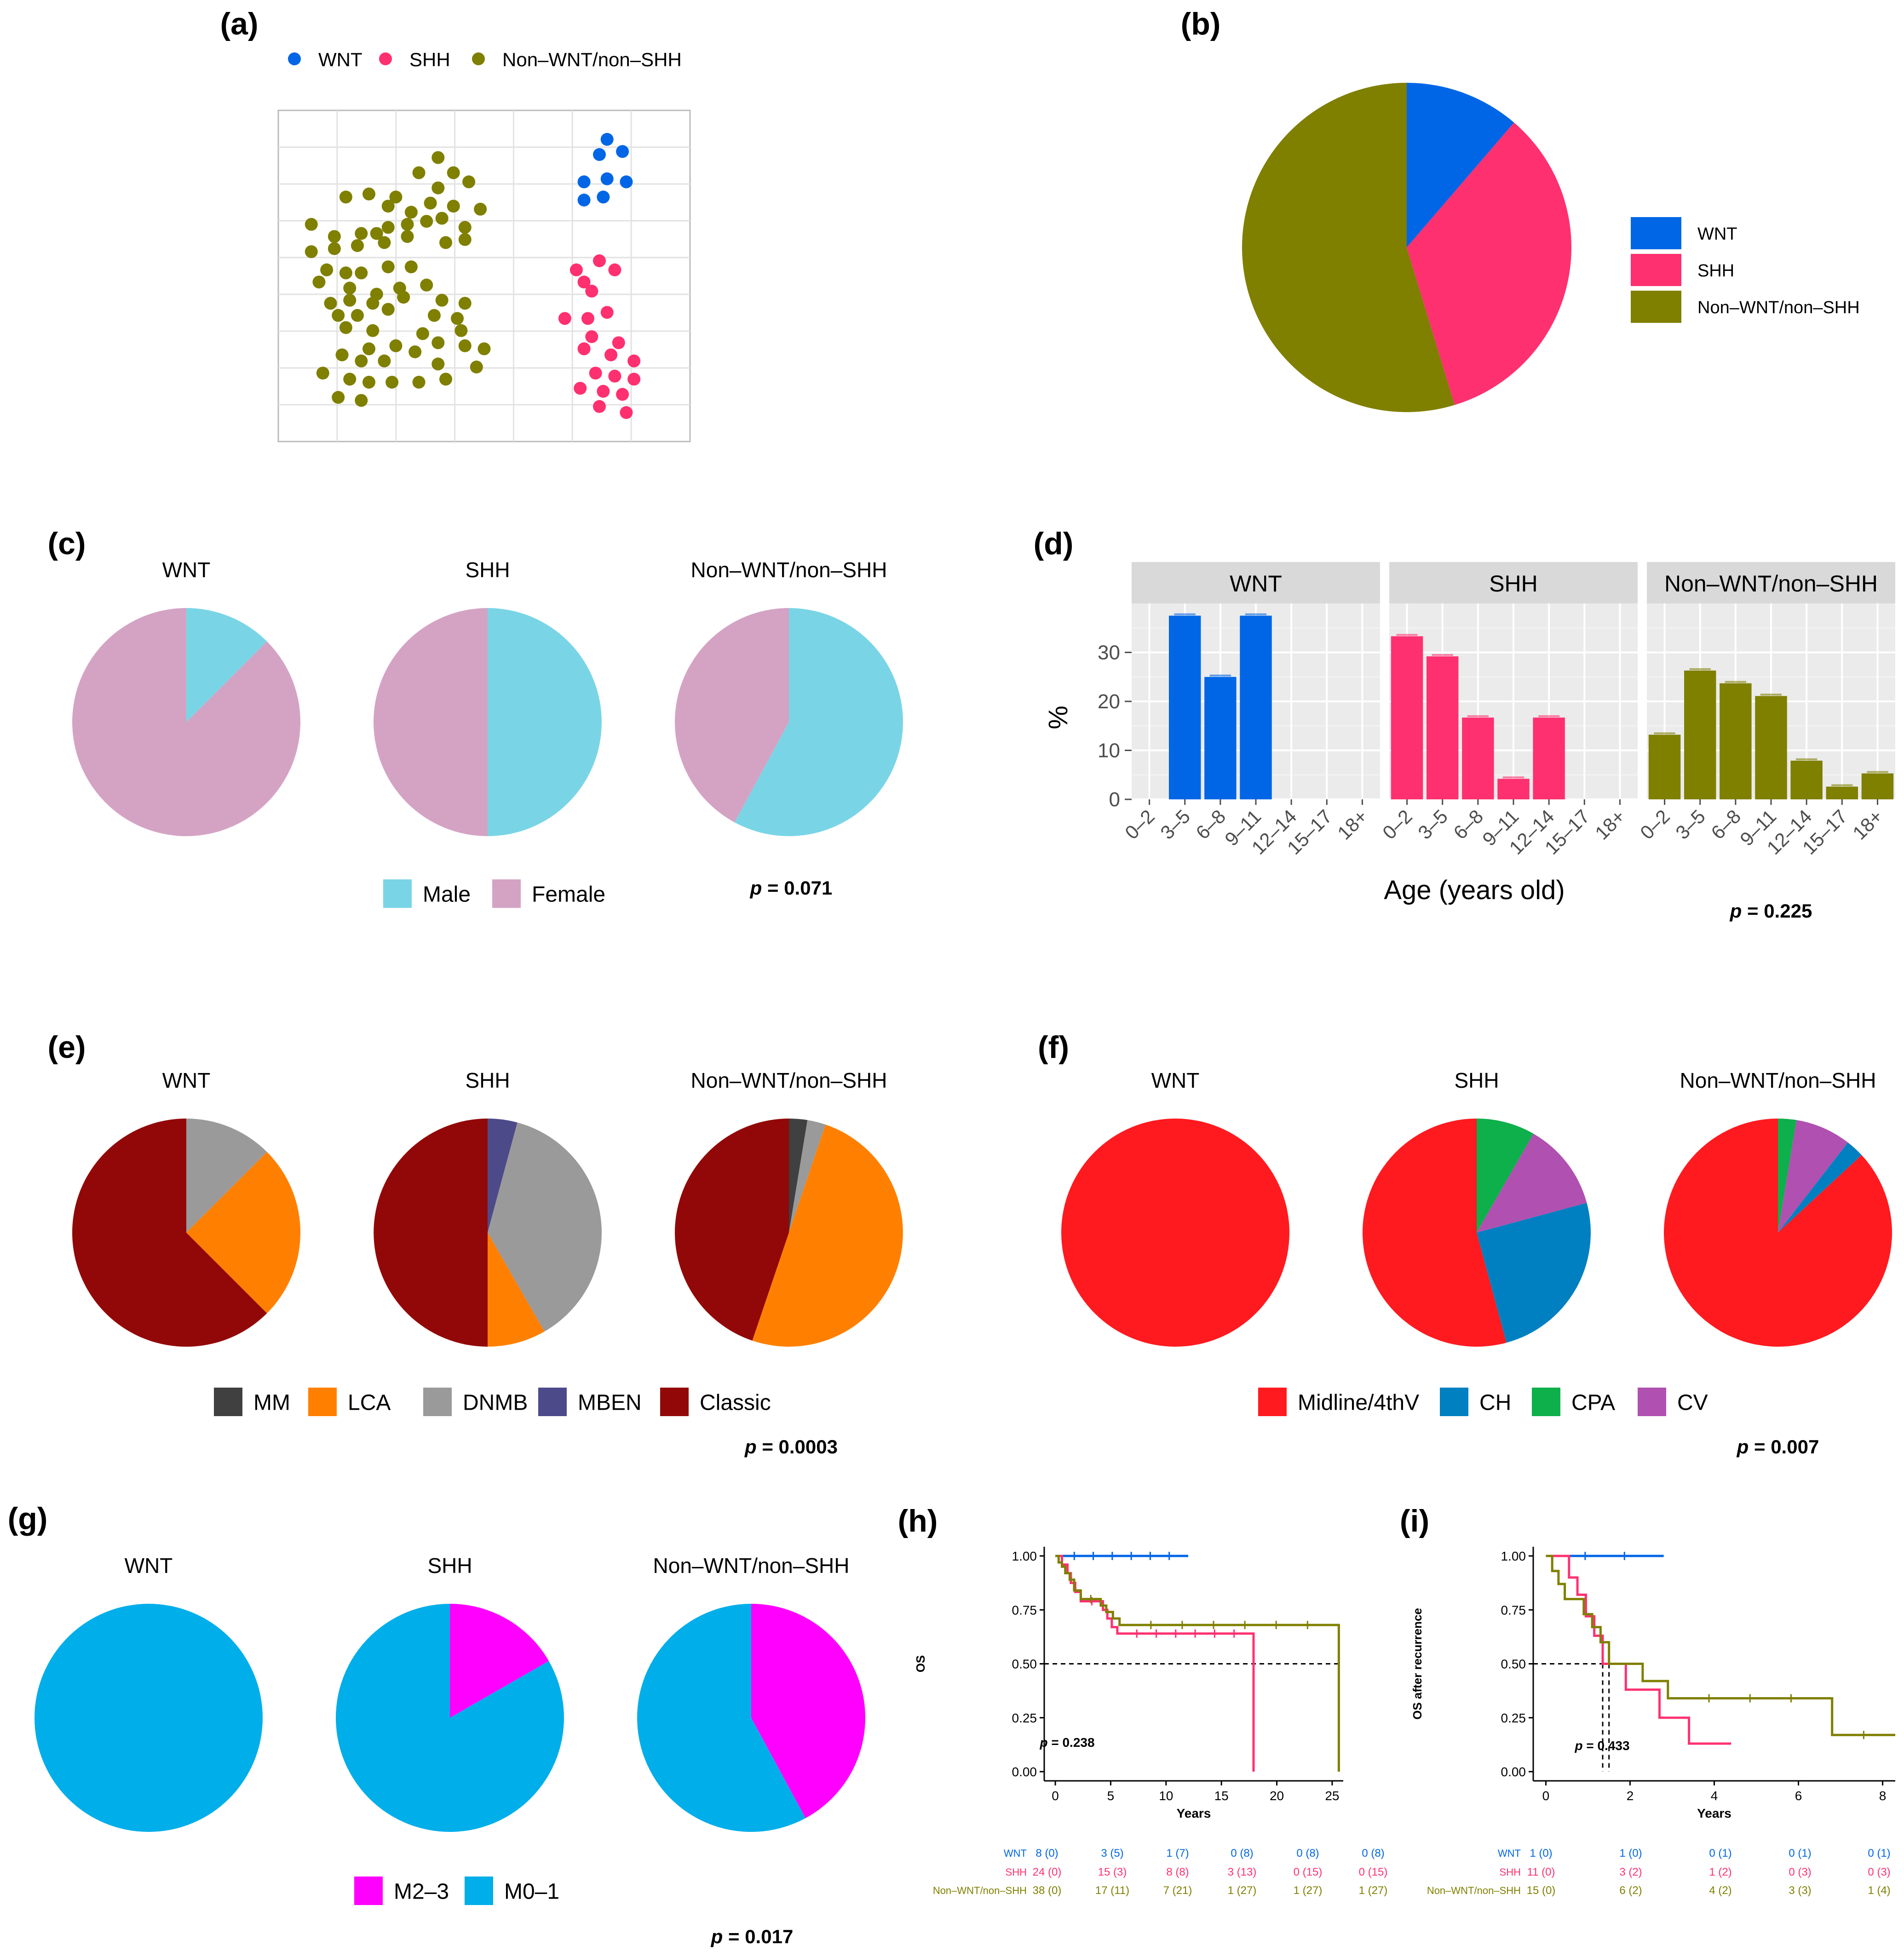 Image resolution: width=1904 pixels, height=1957 pixels. What do you see at coordinates (791, 1447) in the screenshot?
I see `histology-p-value: p = 0.0003` at bounding box center [791, 1447].